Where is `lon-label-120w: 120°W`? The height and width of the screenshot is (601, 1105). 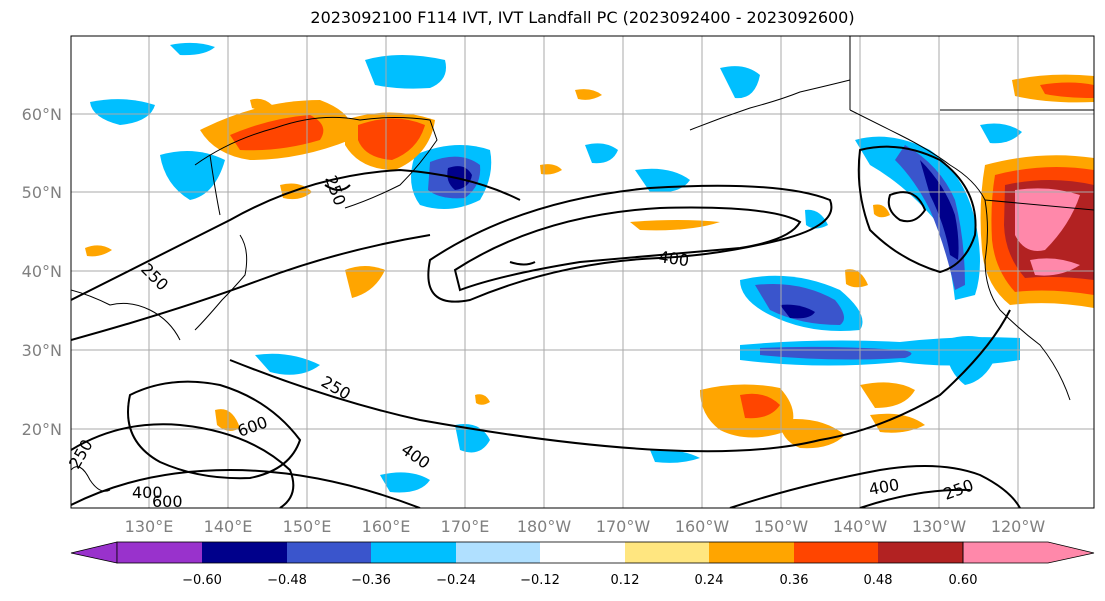 lon-label-120w: 120°W is located at coordinates (1018, 526).